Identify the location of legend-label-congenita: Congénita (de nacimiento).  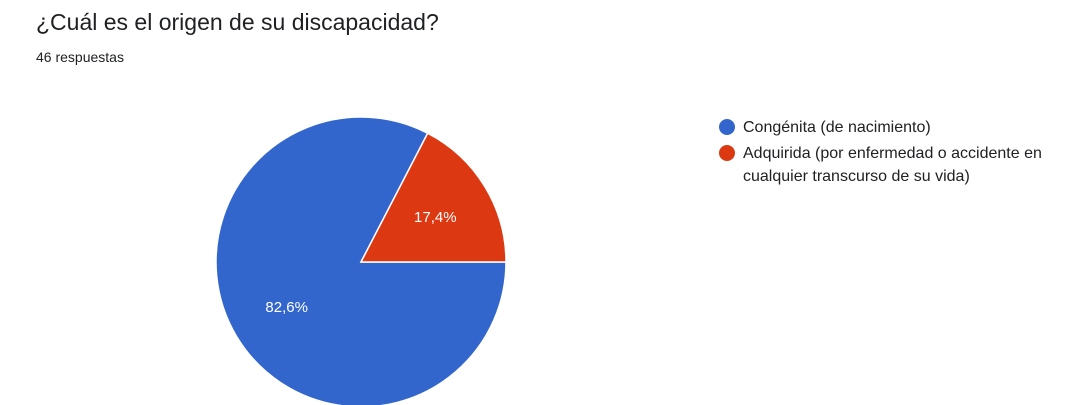
(837, 127).